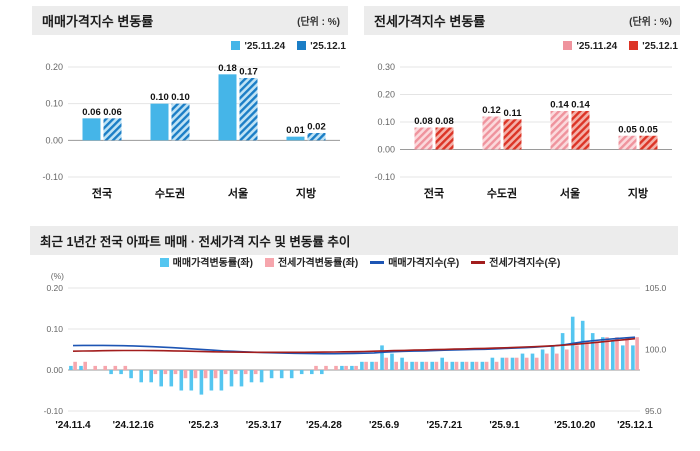 This screenshot has width=700, height=451. Describe the element at coordinates (653, 411) in the screenshot. I see `right-axis-tick-label: 95.0` at that location.